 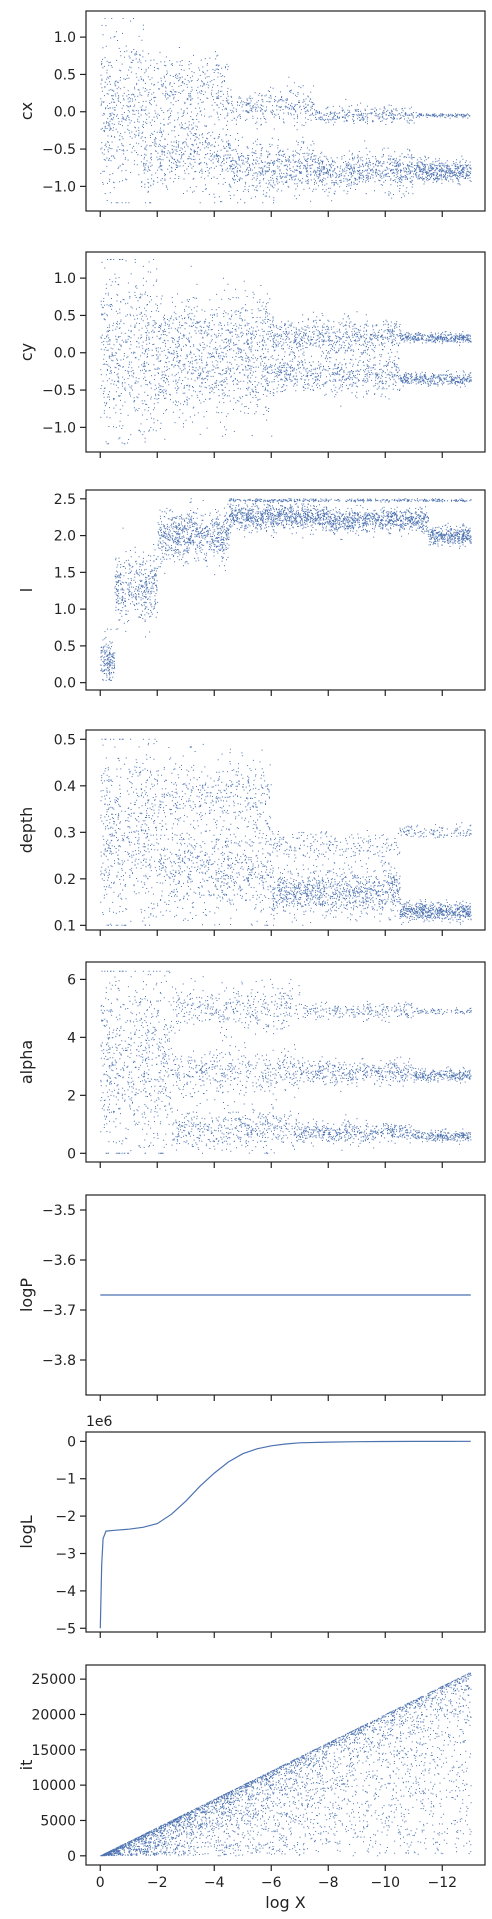 I want to click on y-axis-label: logP, so click(x=26, y=1295).